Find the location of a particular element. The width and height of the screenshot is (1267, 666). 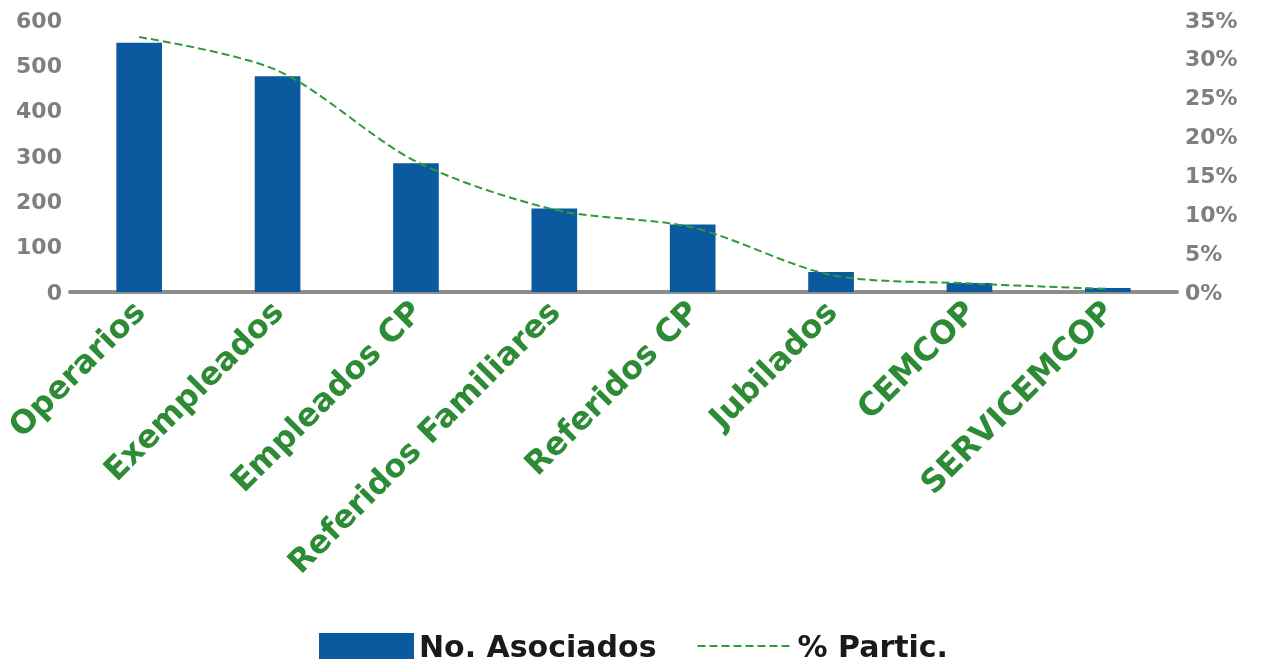

y2-tick-label: 10% is located at coordinates (1211, 214).